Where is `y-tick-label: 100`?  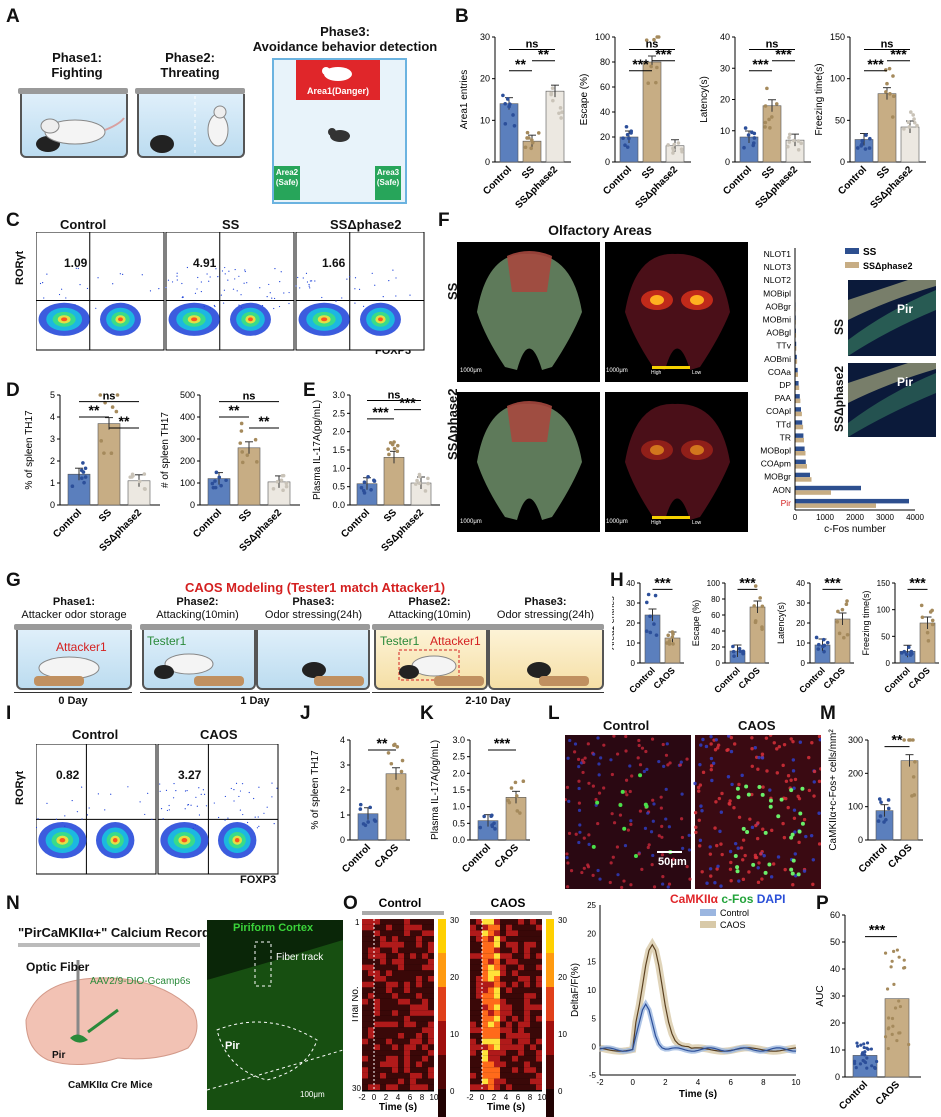
y-tick-label: 100 is located at coordinates (602, 37).